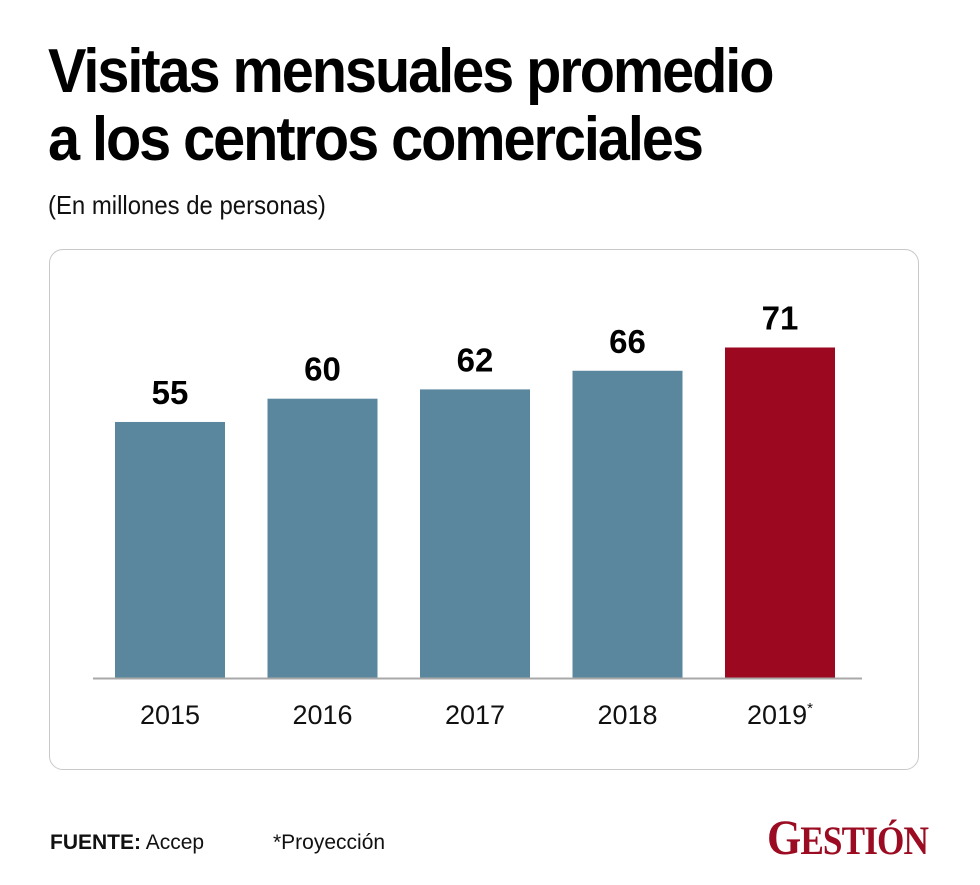  Describe the element at coordinates (864, 840) in the screenshot. I see `logo-rest: ESTIÓN` at that location.